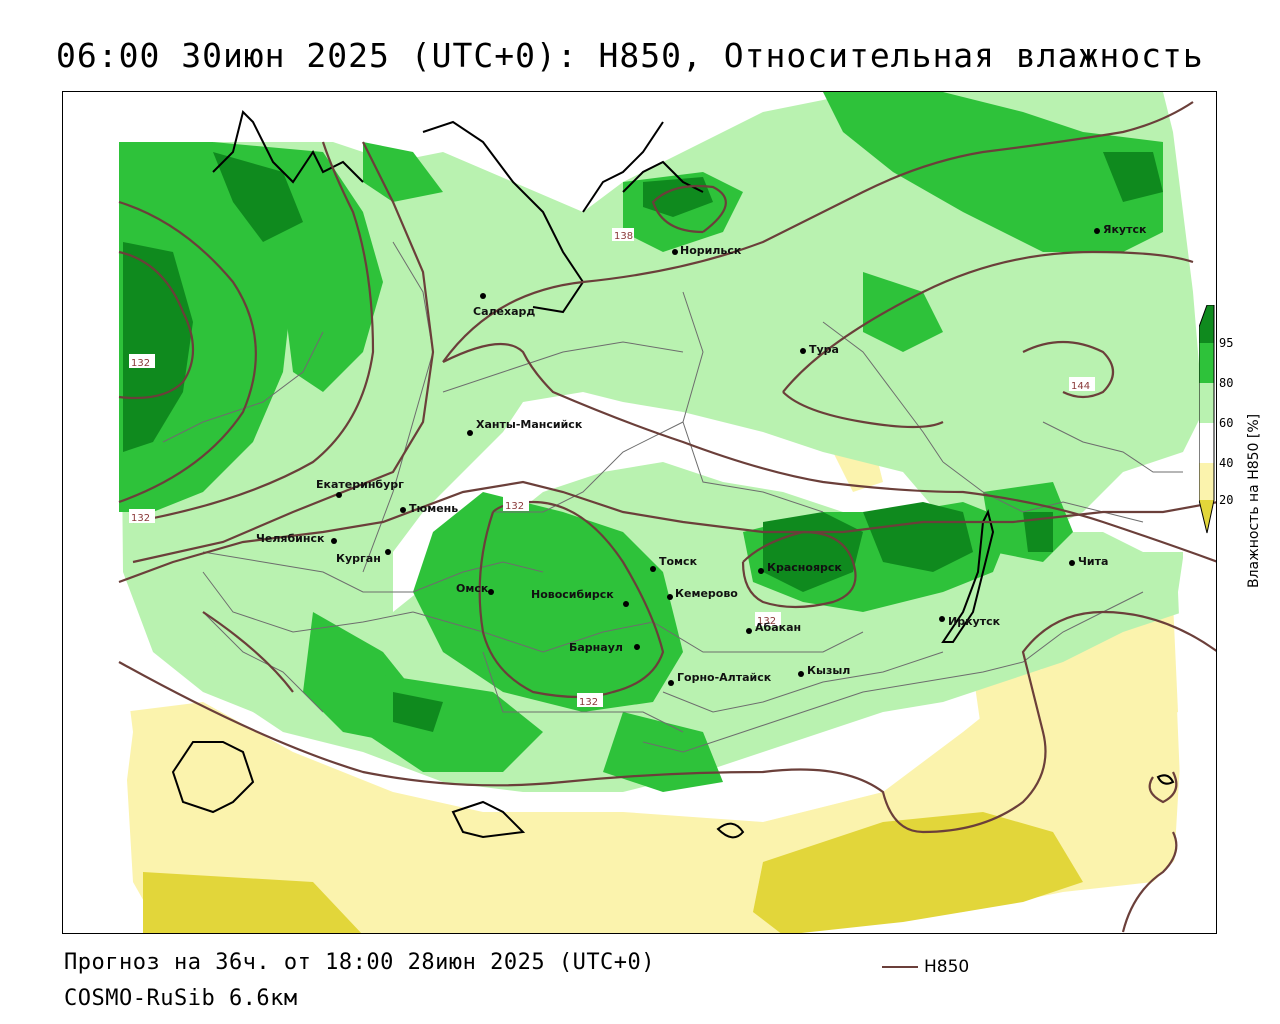  Describe the element at coordinates (804, 567) in the screenshot. I see `svg-text: Красноярск` at that location.